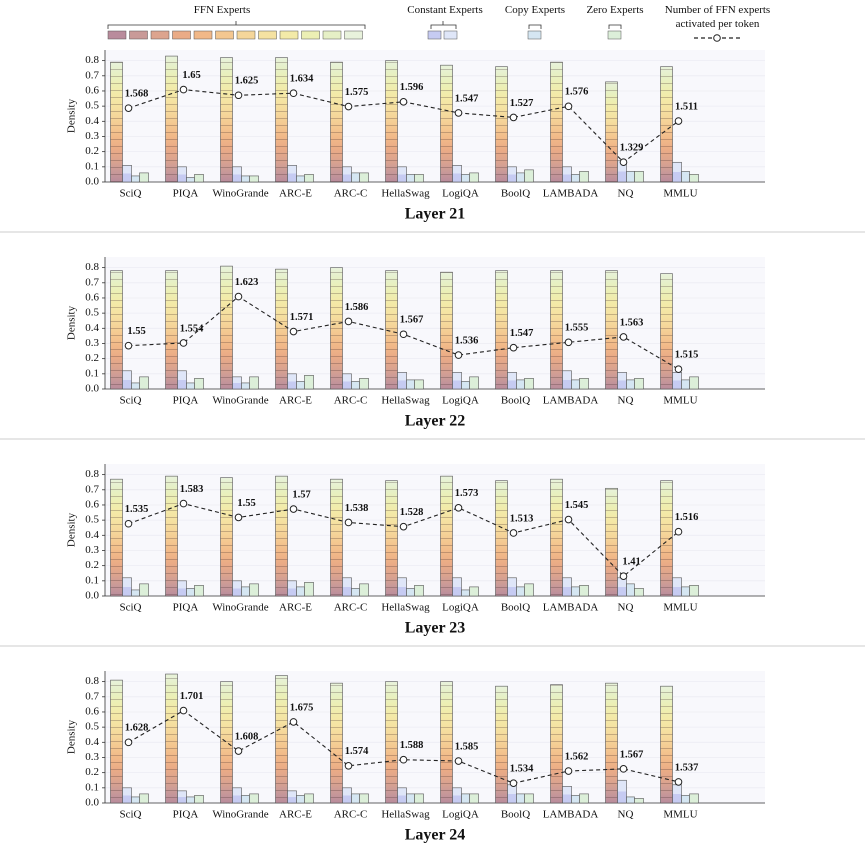 This screenshot has height=857, width=865. I want to click on chart-title: Layer 22, so click(435, 421).